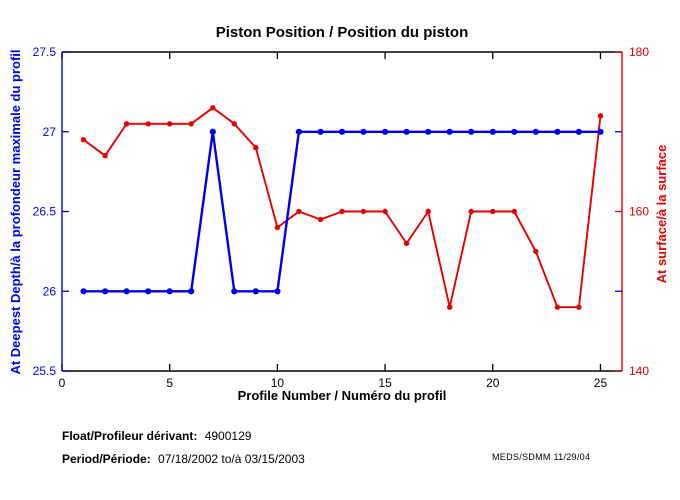 The image size is (680, 500). What do you see at coordinates (639, 371) in the screenshot?
I see `right-tick-label: 140` at bounding box center [639, 371].